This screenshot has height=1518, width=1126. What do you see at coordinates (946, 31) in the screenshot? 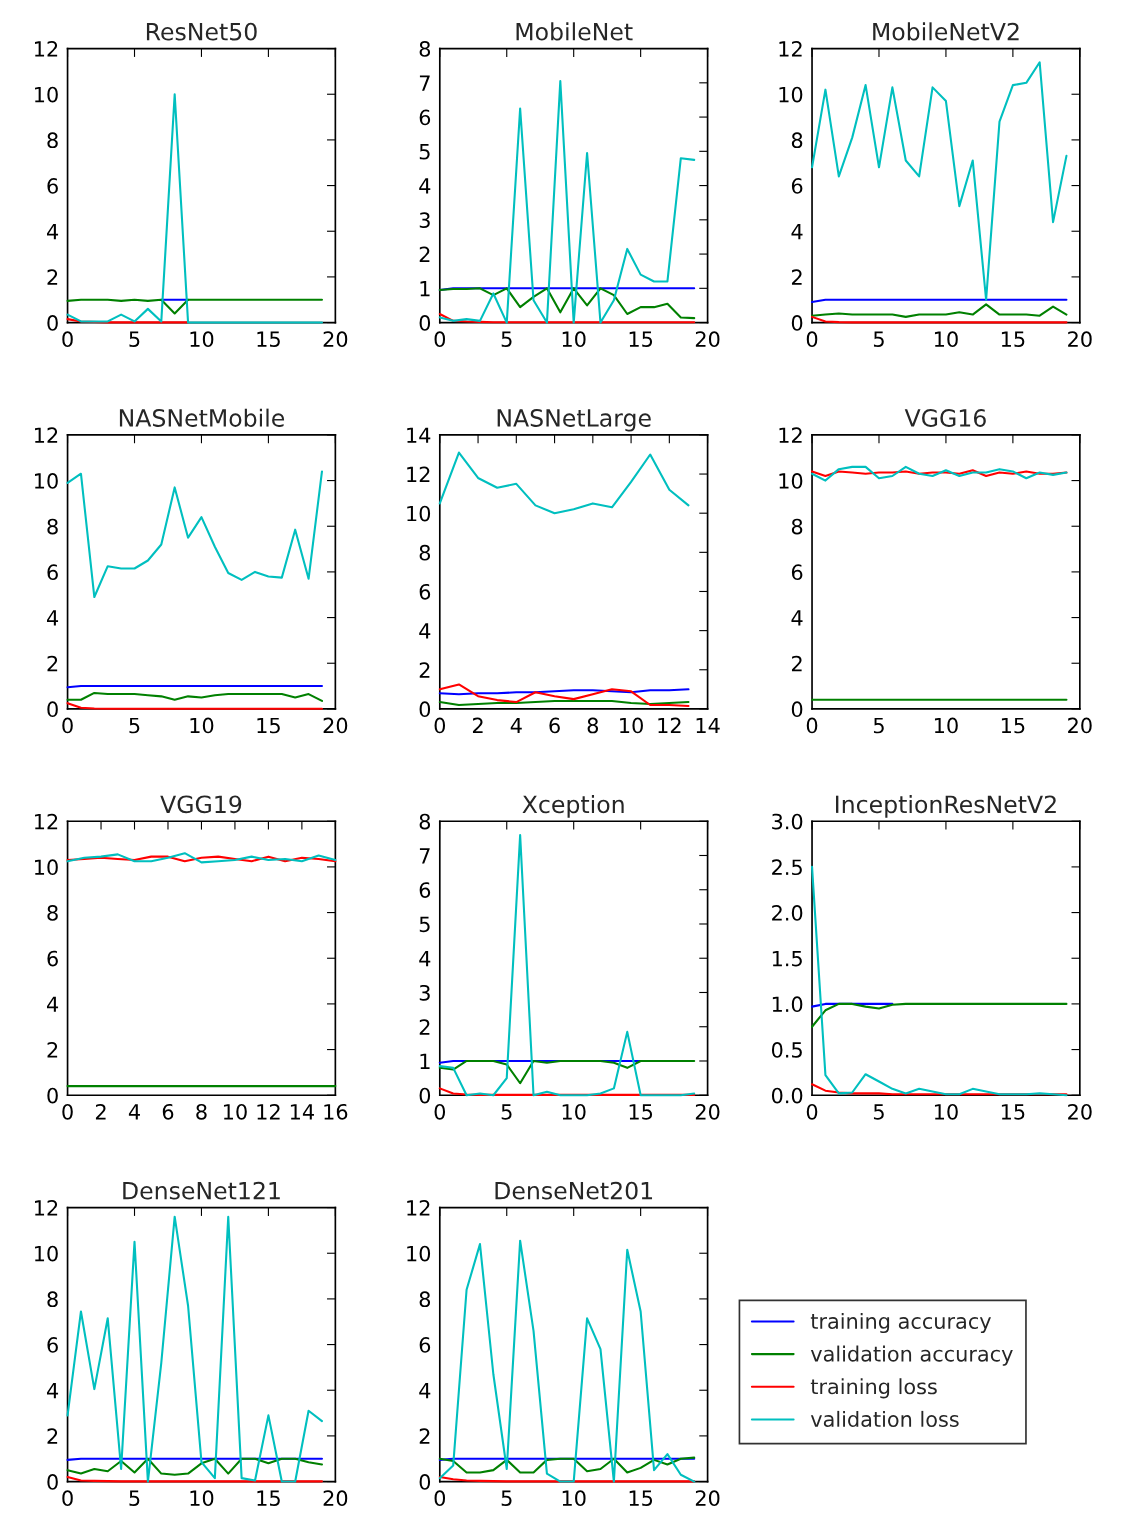
I see `chart-title: MobileNetV2` at bounding box center [946, 31].